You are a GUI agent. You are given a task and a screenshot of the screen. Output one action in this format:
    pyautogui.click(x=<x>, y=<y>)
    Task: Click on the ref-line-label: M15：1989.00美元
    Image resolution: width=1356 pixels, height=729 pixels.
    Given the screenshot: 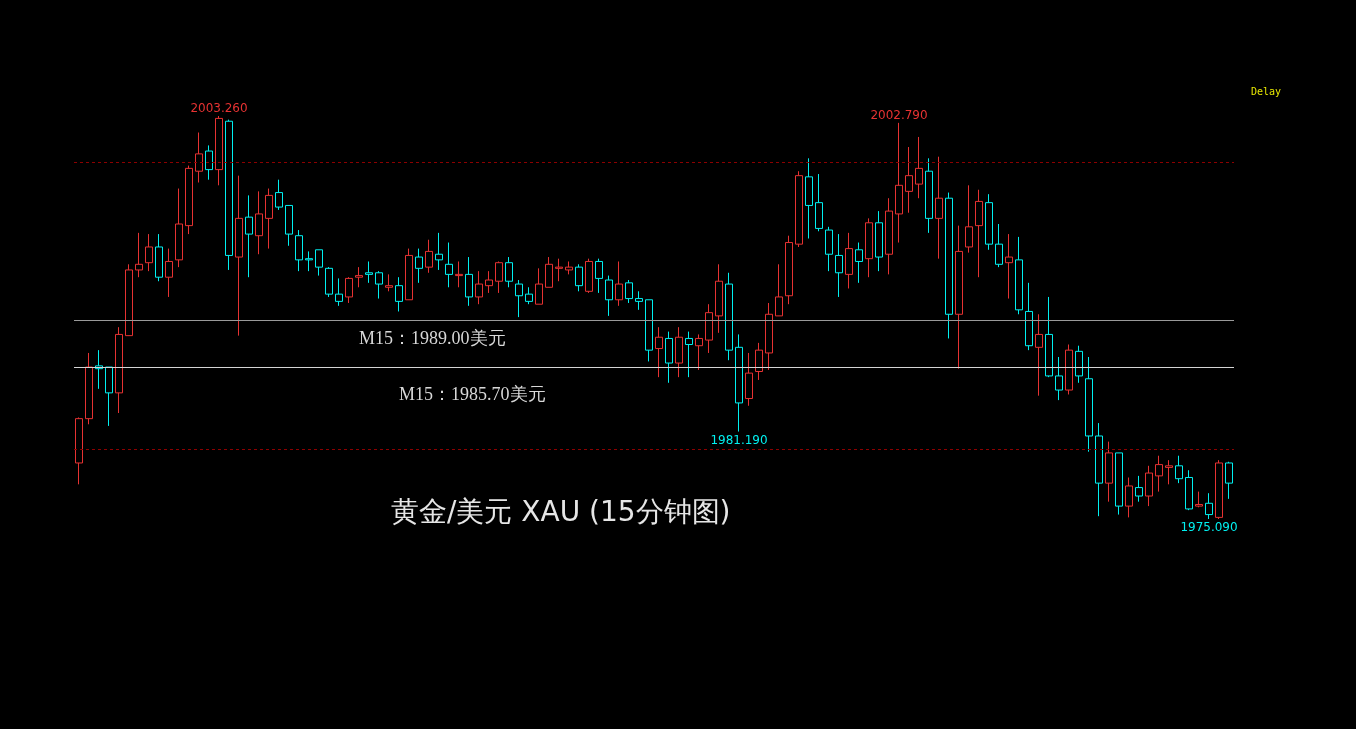 What is the action you would take?
    pyautogui.click(x=432, y=337)
    